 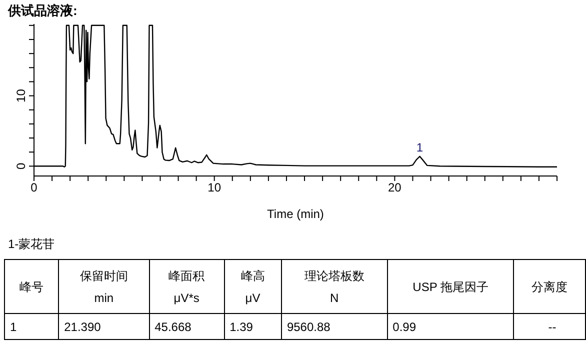 What do you see at coordinates (395, 187) in the screenshot?
I see `x-tick-label: 20` at bounding box center [395, 187].